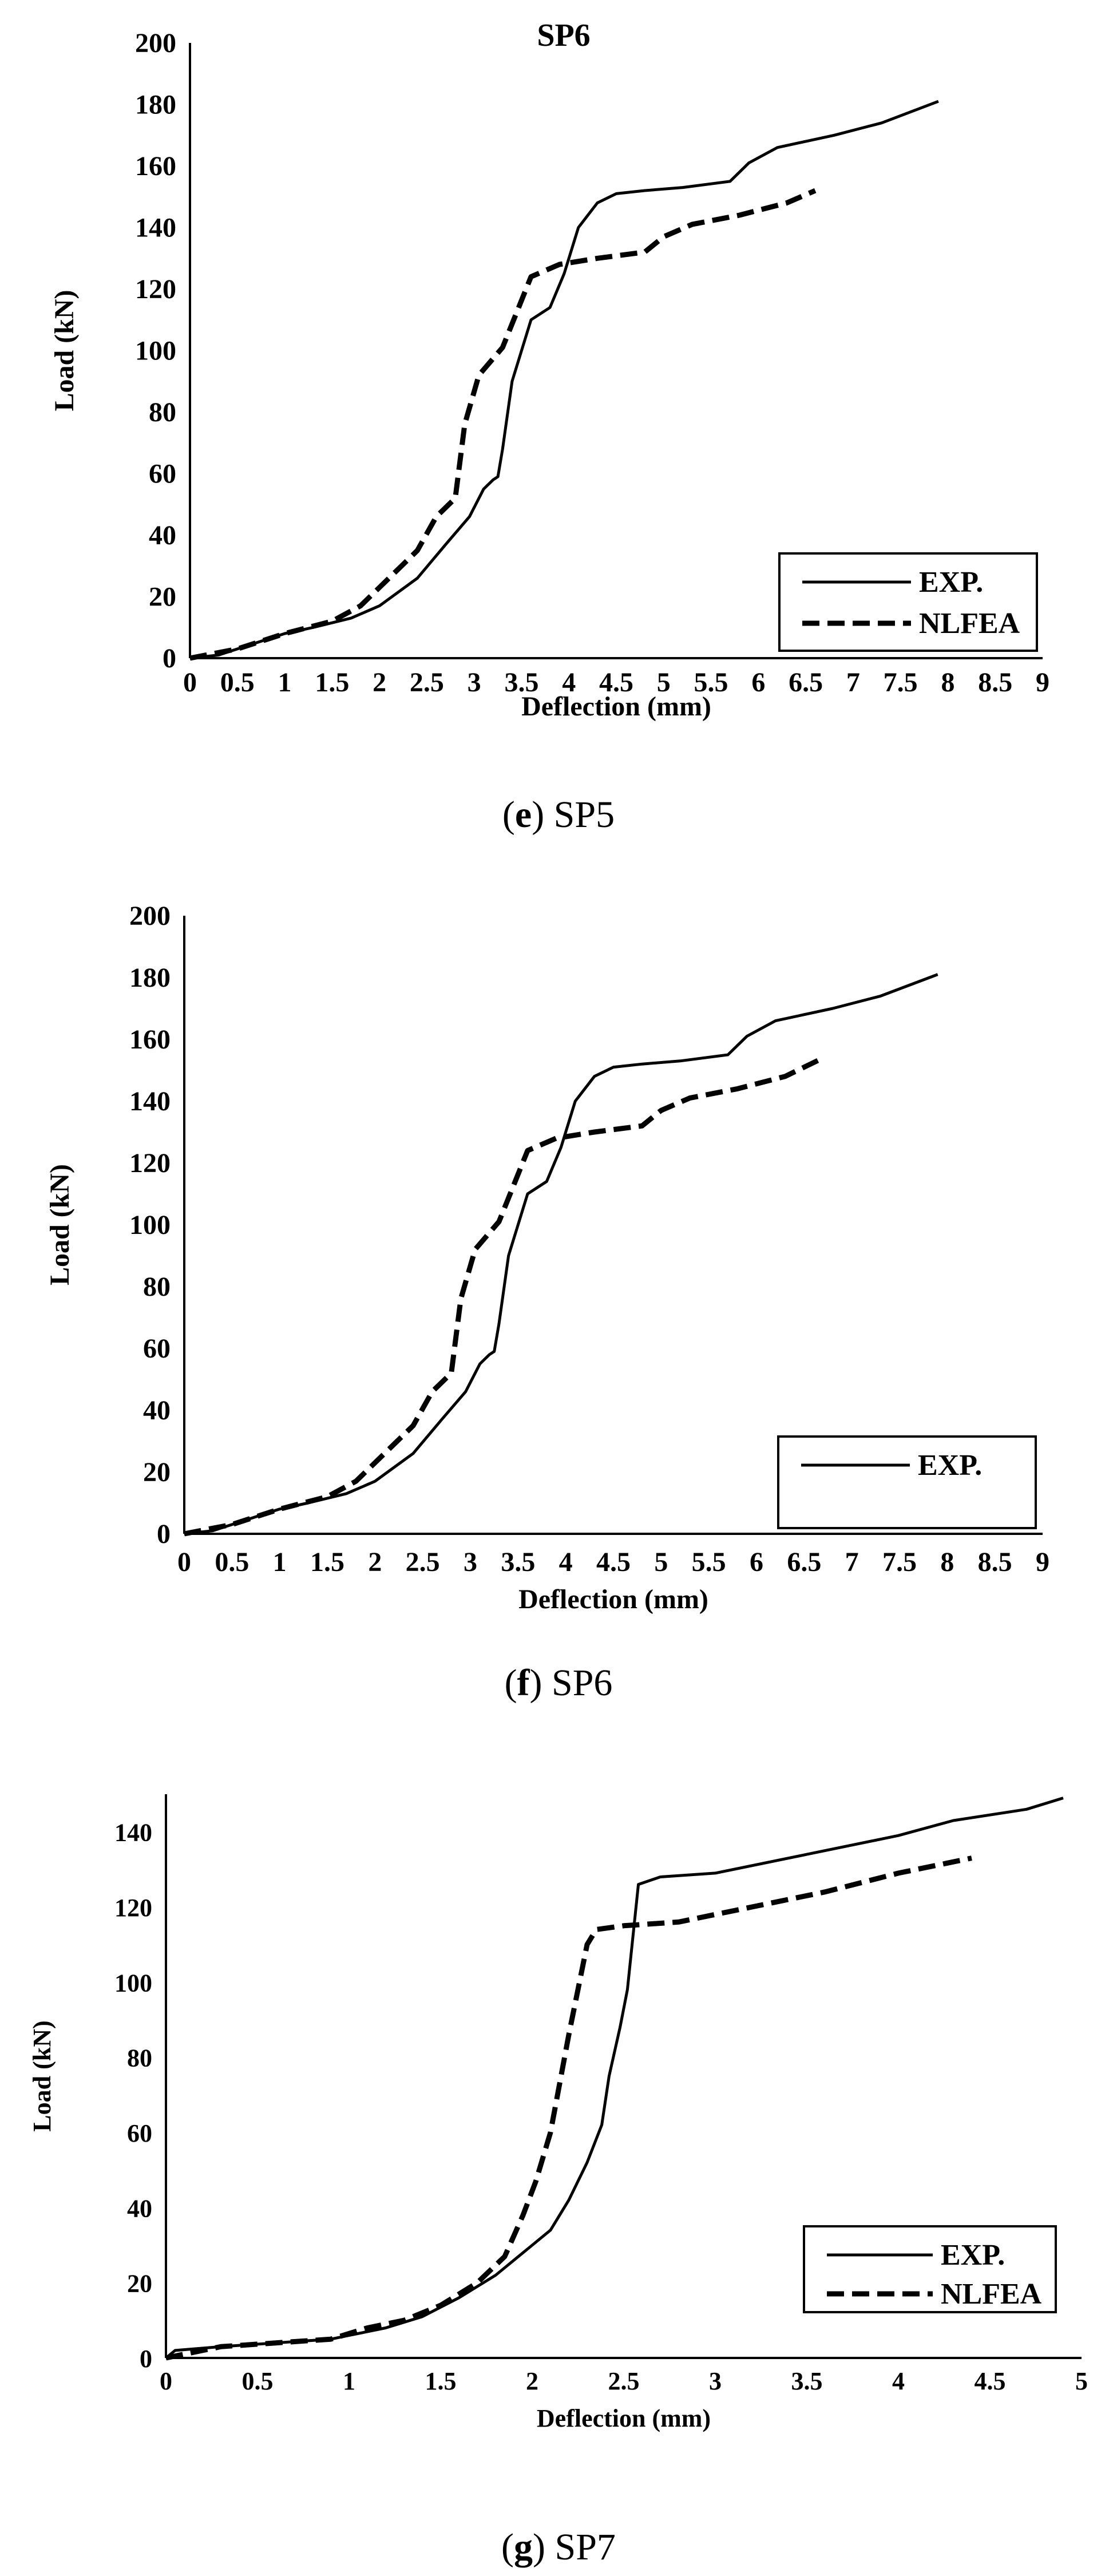 The image size is (1117, 2576). I want to click on series-line-exp, so click(561, 1254).